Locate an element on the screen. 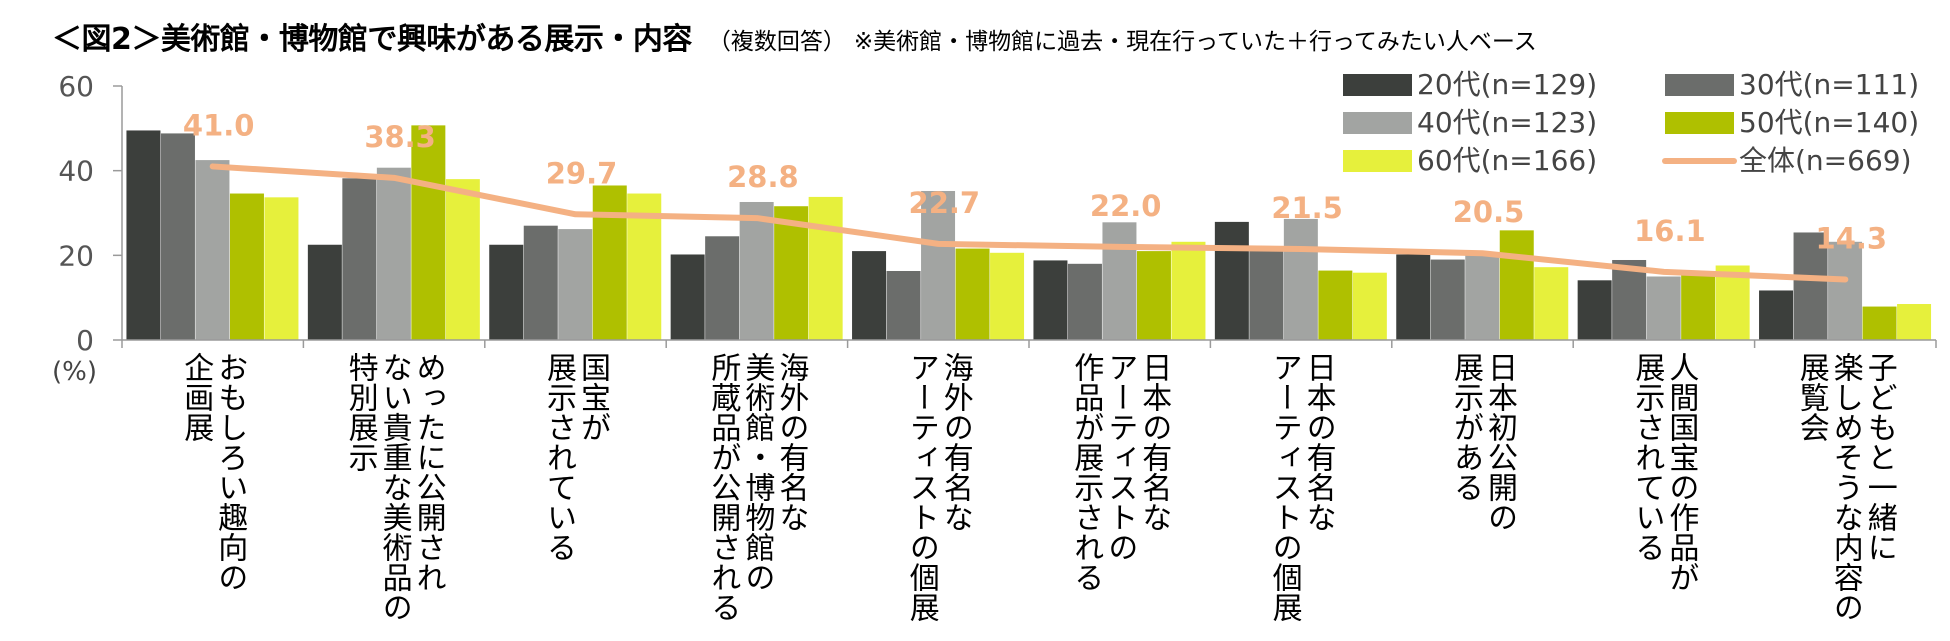 The image size is (1950, 641). data-label: 22.0 is located at coordinates (1126, 206).